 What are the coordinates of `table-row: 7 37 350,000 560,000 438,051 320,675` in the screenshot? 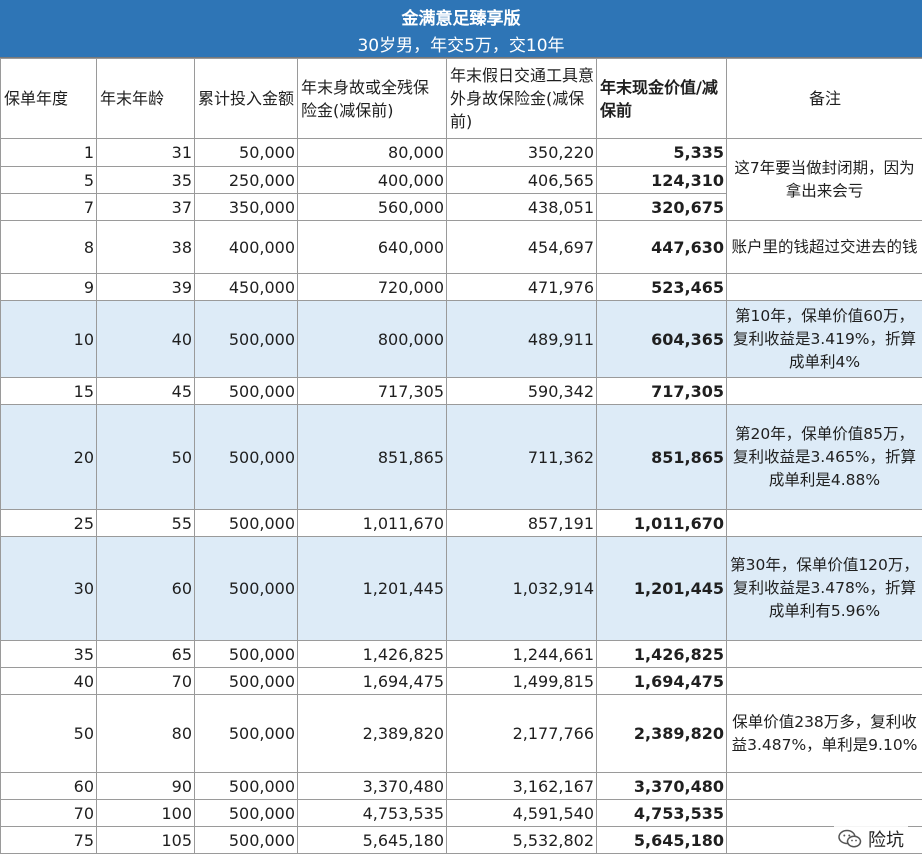 It's located at (461, 207).